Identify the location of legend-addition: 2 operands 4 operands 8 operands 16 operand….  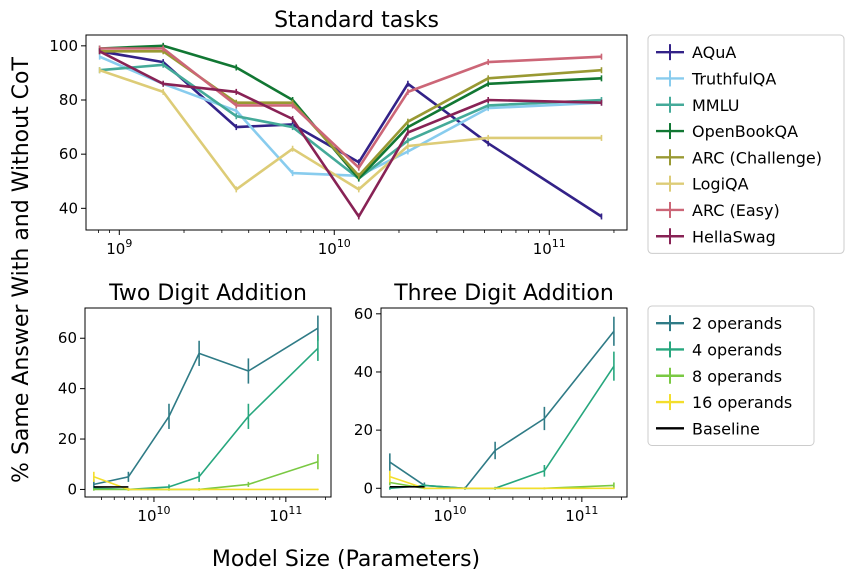
(731, 376).